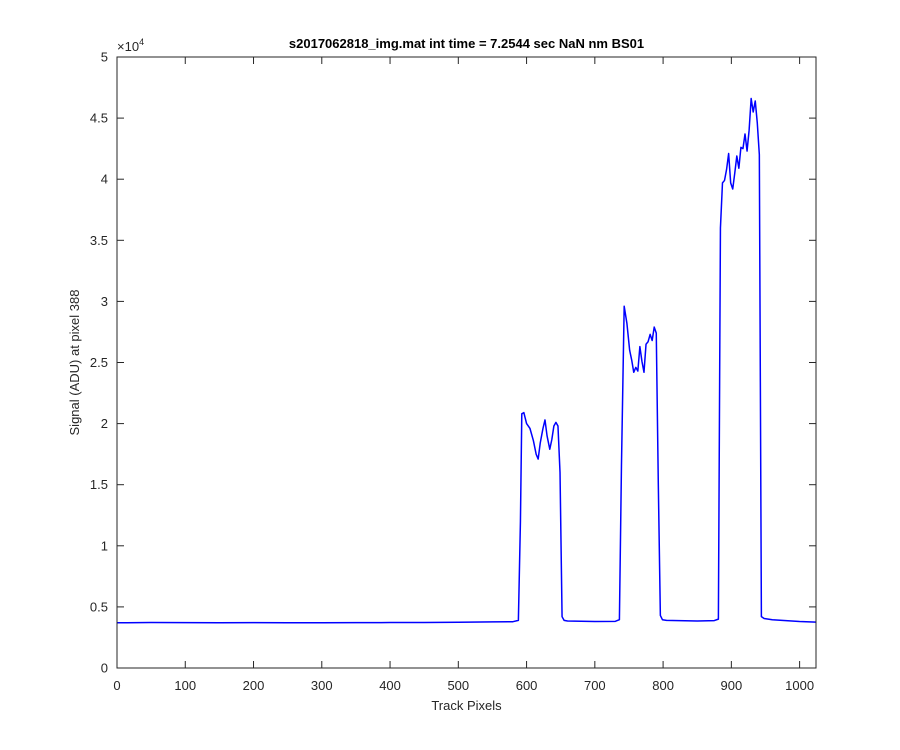  I want to click on x-tick-label: 100, so click(185, 685).